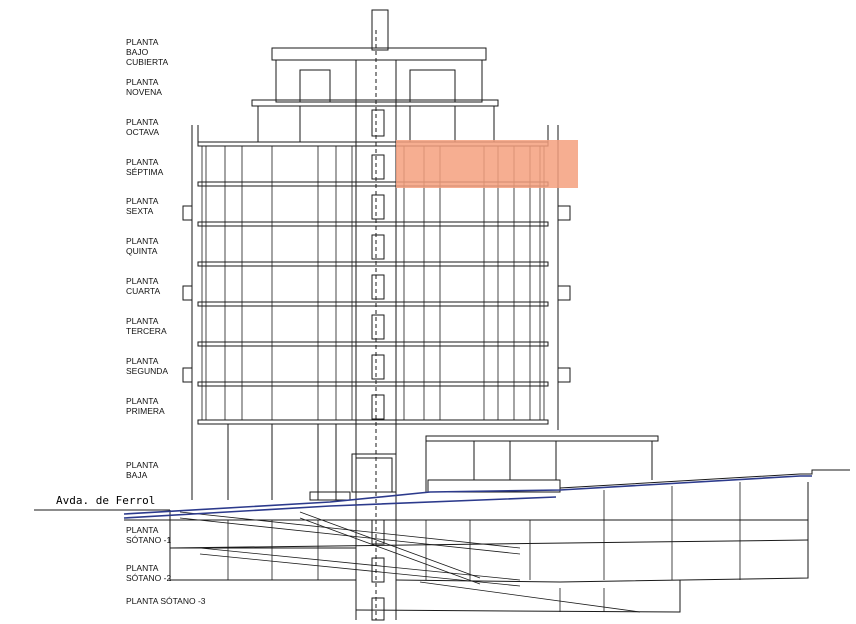 This screenshot has width=856, height=624. I want to click on rear-terrain, so click(704, 479).